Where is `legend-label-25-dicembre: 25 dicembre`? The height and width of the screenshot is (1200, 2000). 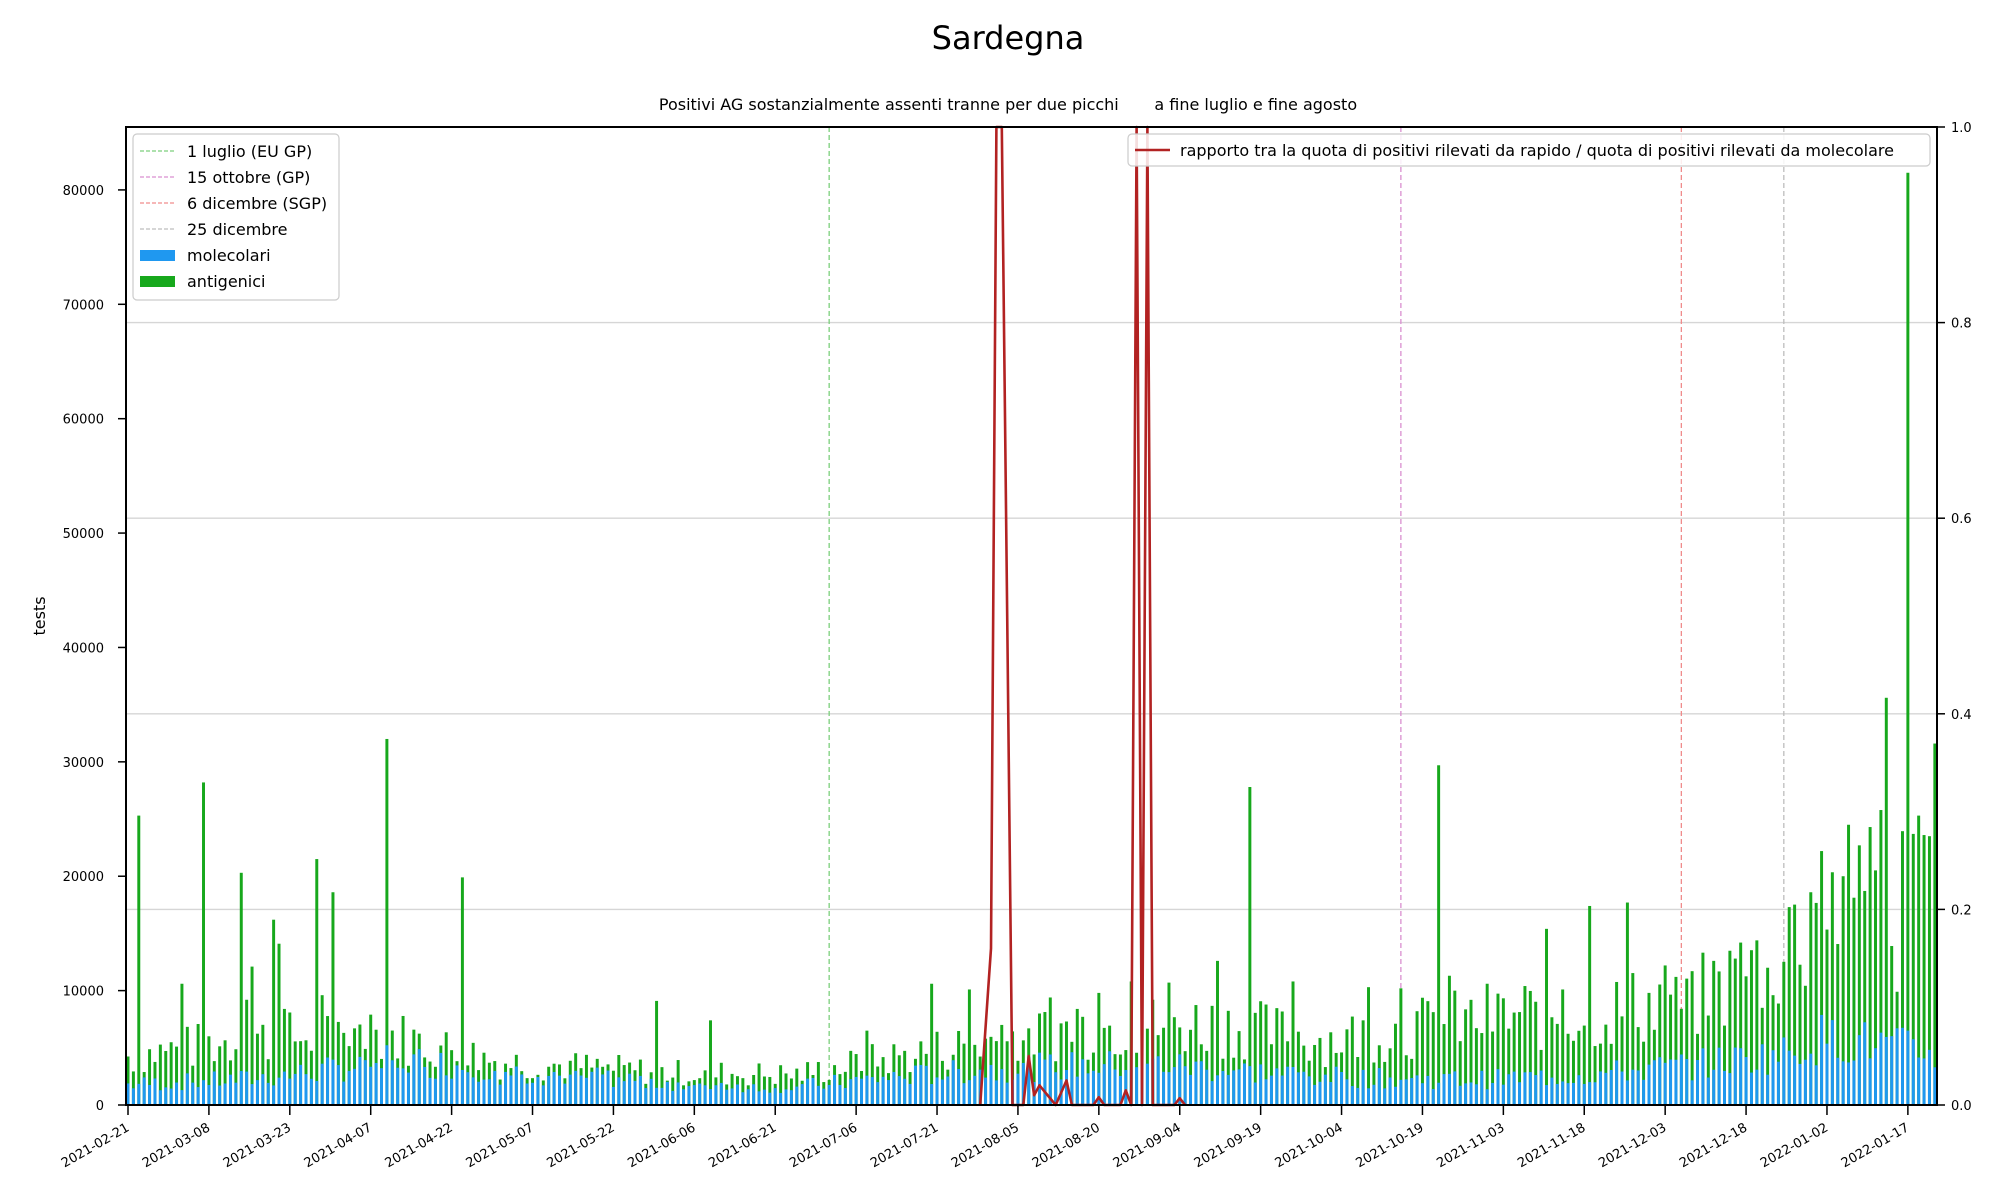 legend-label-25-dicembre: 25 dicembre is located at coordinates (237, 229).